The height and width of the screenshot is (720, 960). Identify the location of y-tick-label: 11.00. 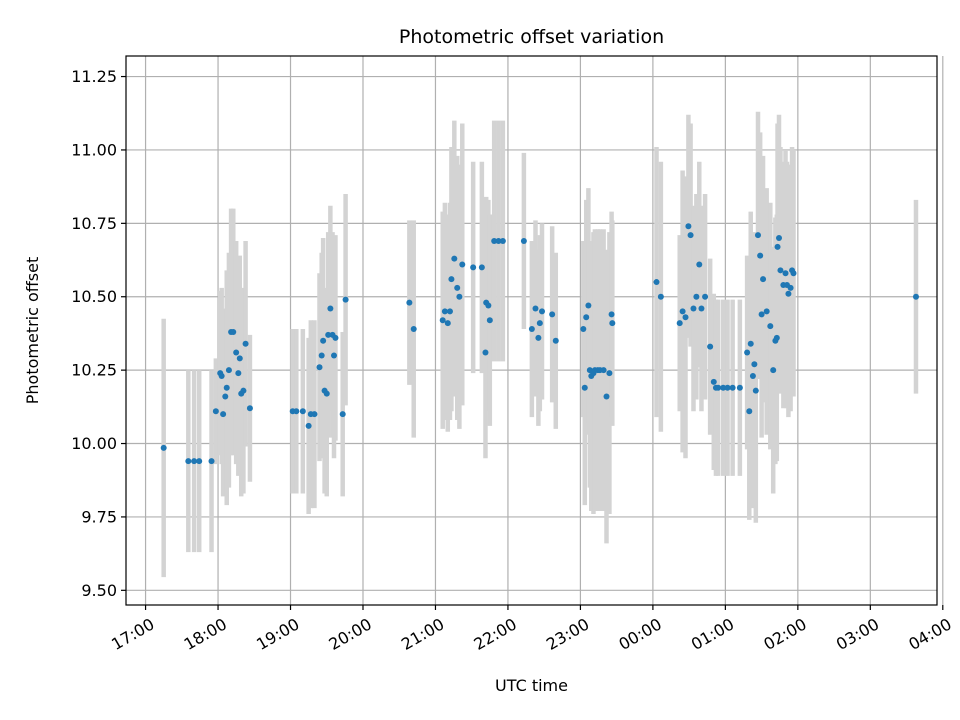
(94, 149).